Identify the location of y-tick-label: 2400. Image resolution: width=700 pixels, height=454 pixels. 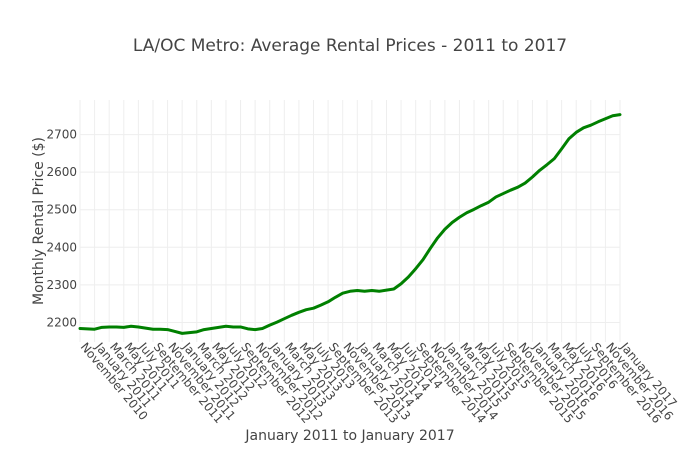
(61, 247).